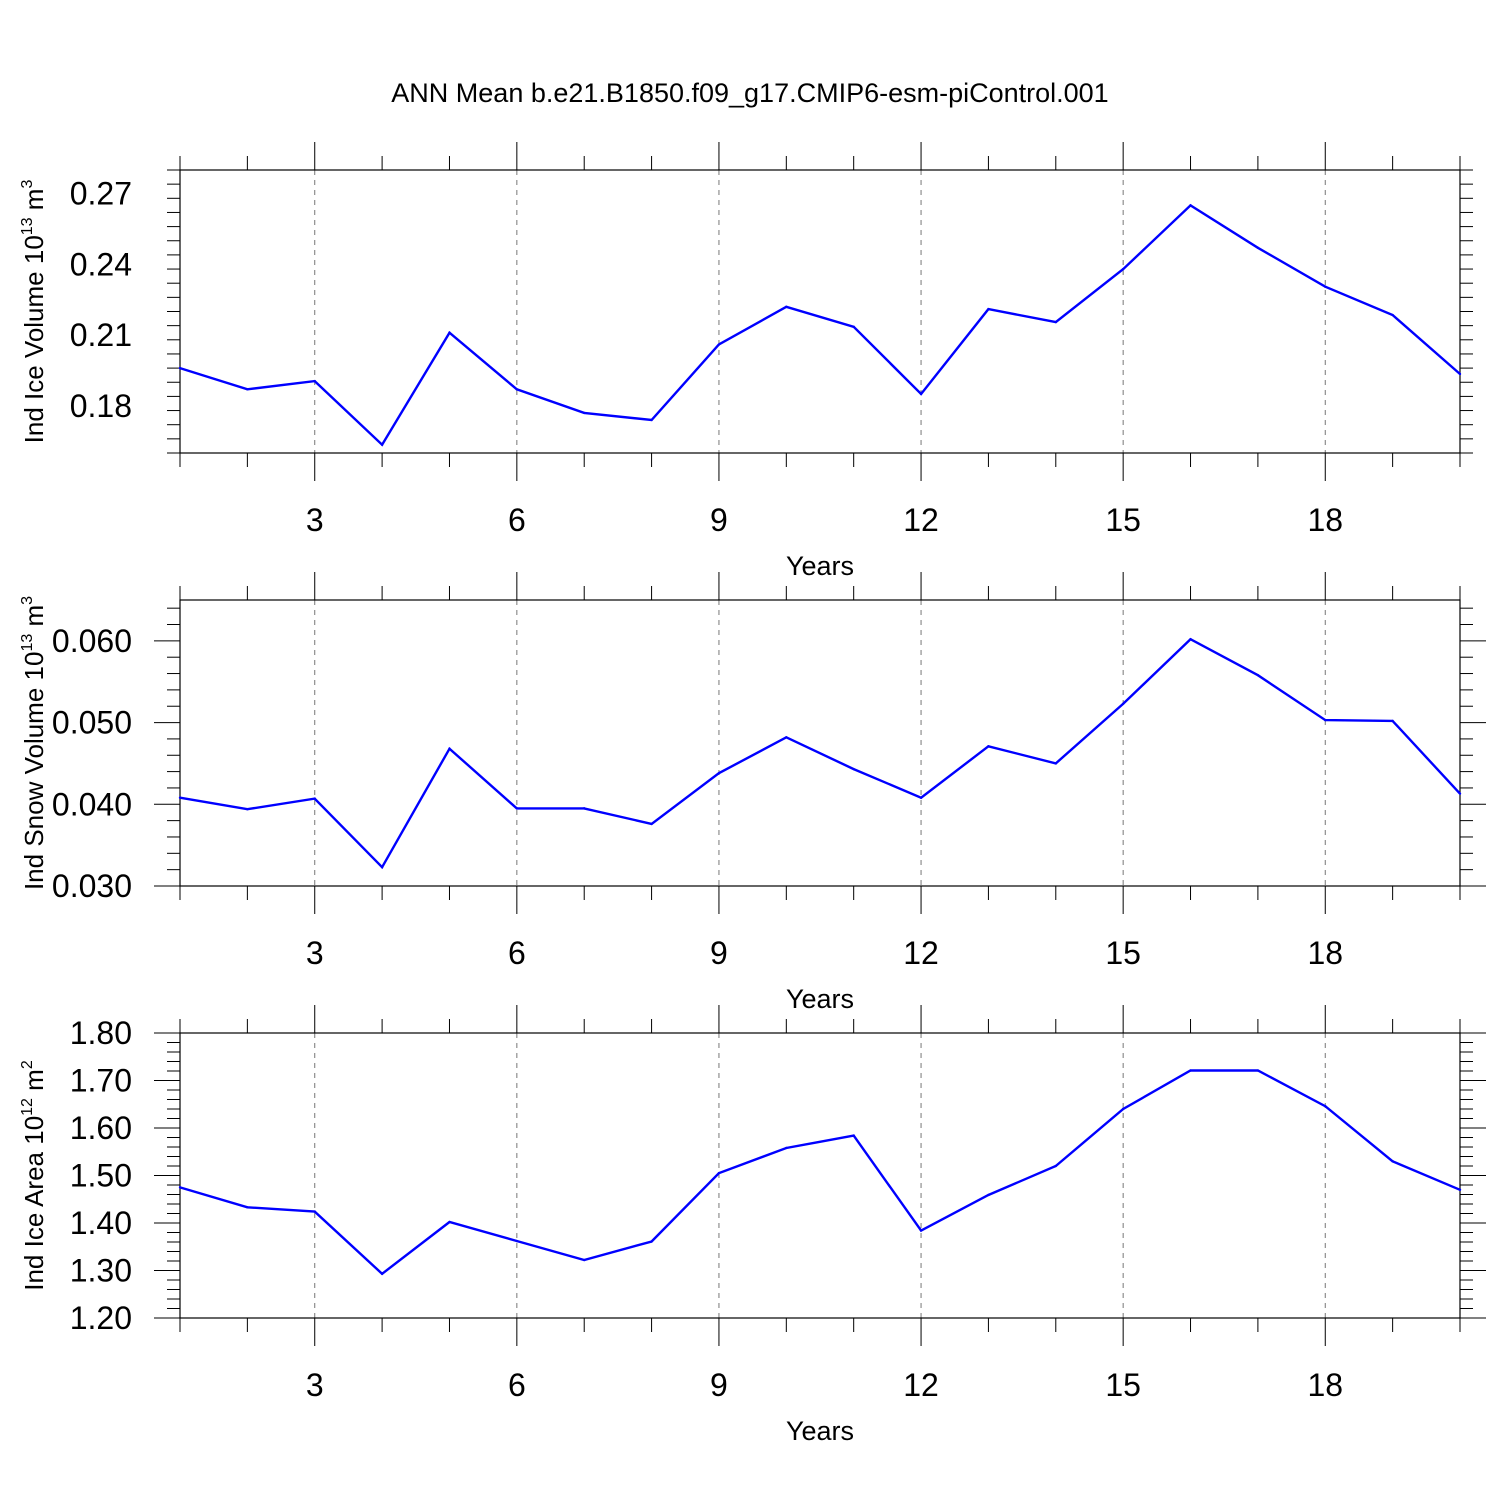  What do you see at coordinates (92, 723) in the screenshot?
I see `y-tick-label: 0.050` at bounding box center [92, 723].